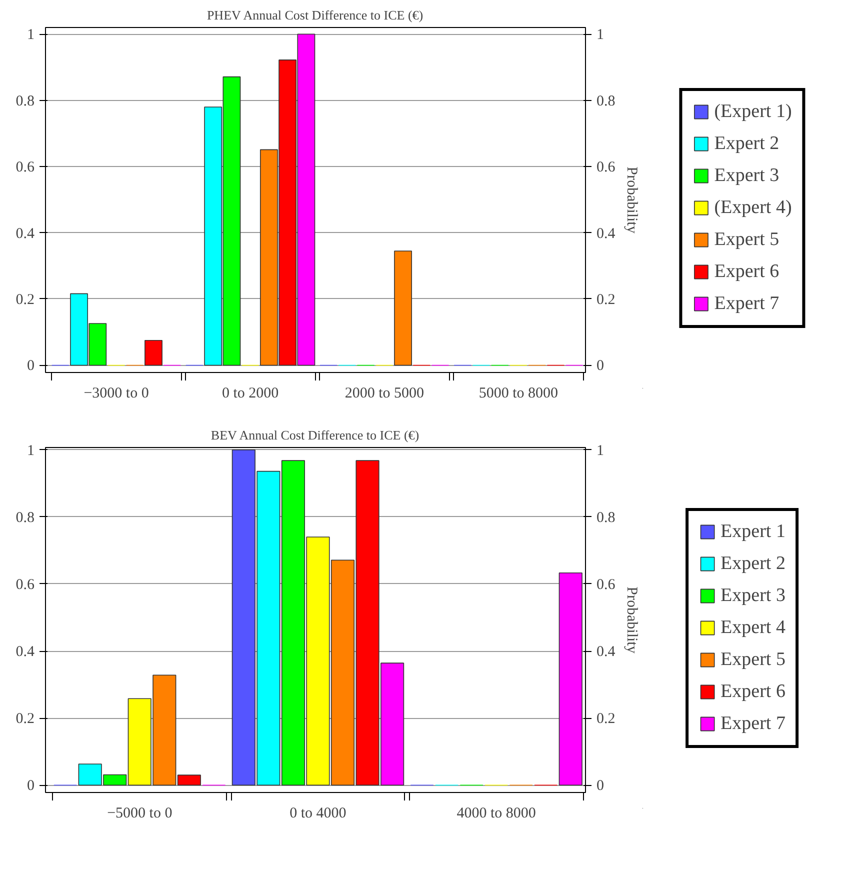  I want to click on legend-label: (Expert 4), so click(753, 207).